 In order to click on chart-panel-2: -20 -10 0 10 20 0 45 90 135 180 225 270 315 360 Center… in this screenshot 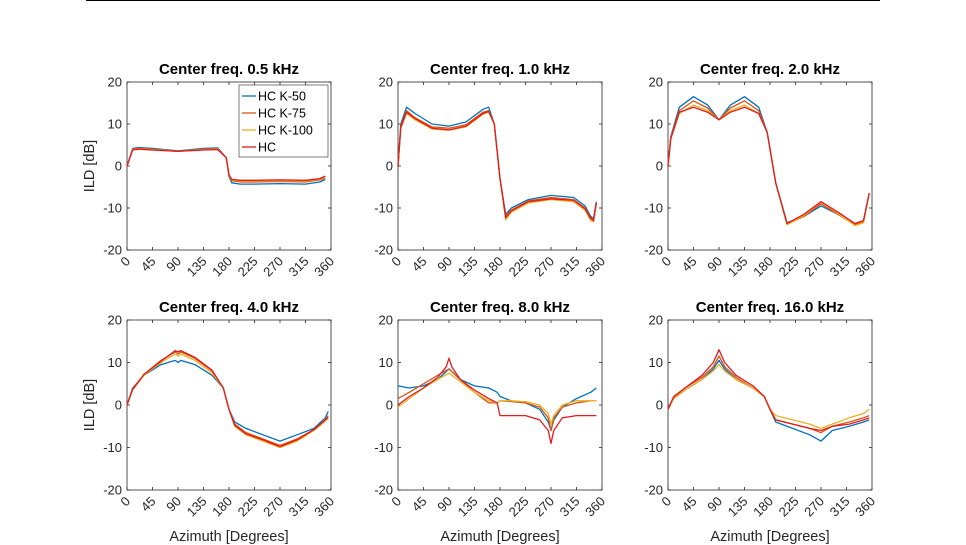, I will do `click(491, 170)`.